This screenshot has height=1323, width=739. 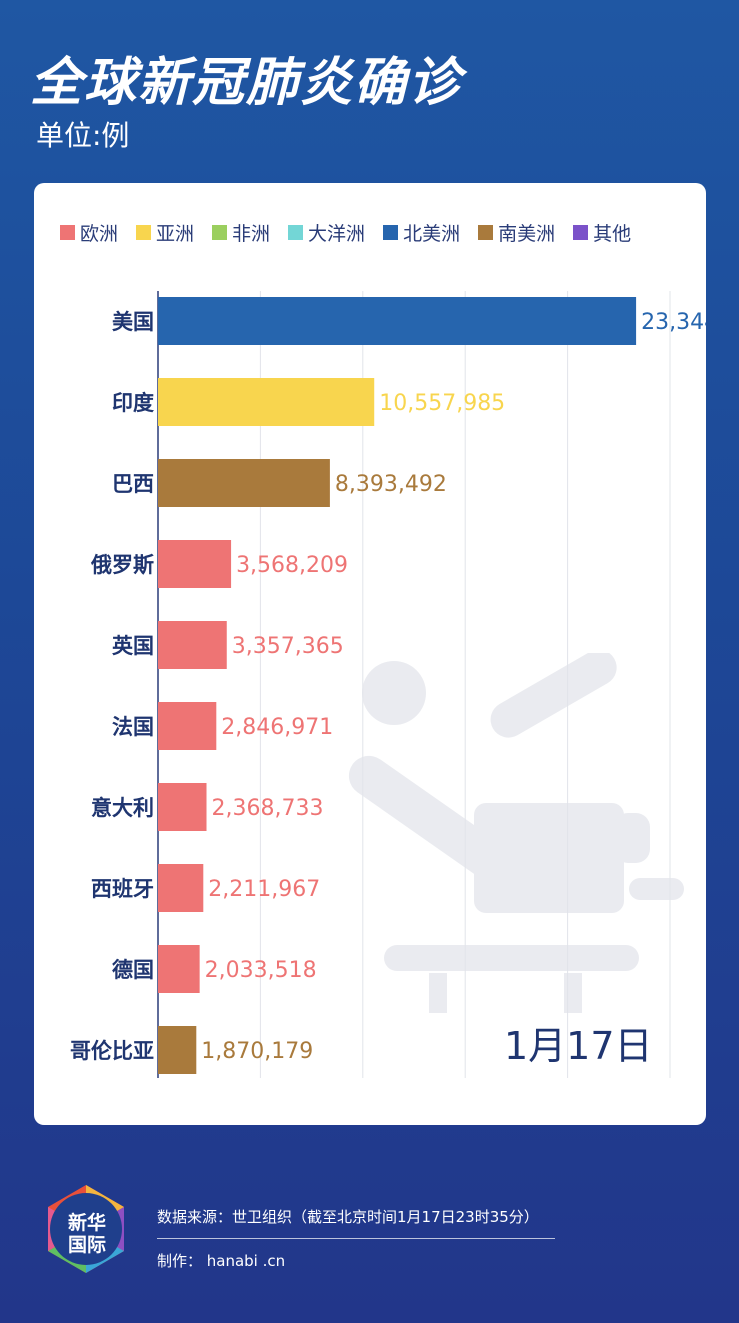 What do you see at coordinates (442, 403) in the screenshot?
I see `value-label: 10,557,985` at bounding box center [442, 403].